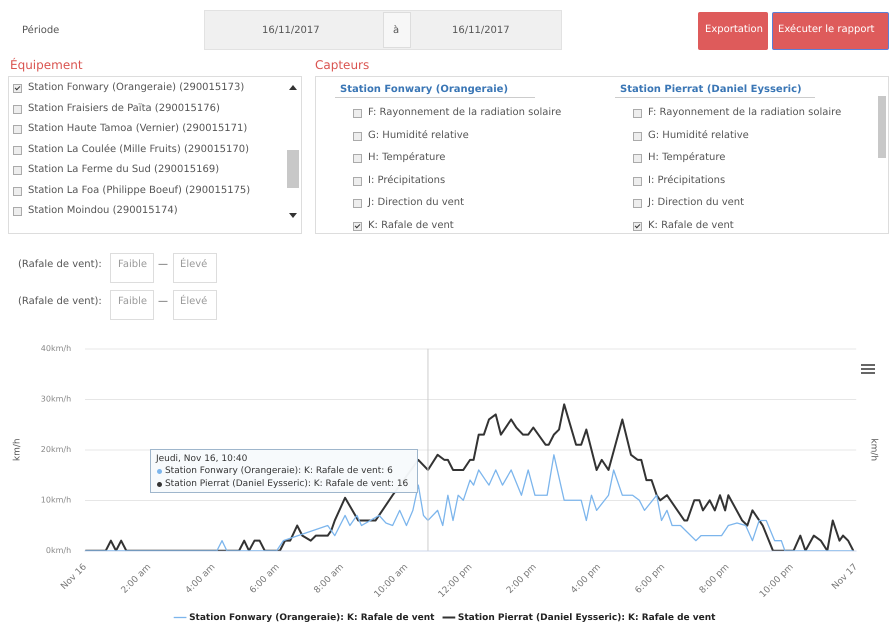 This screenshot has width=889, height=632. I want to click on text: Exportation, so click(734, 30).